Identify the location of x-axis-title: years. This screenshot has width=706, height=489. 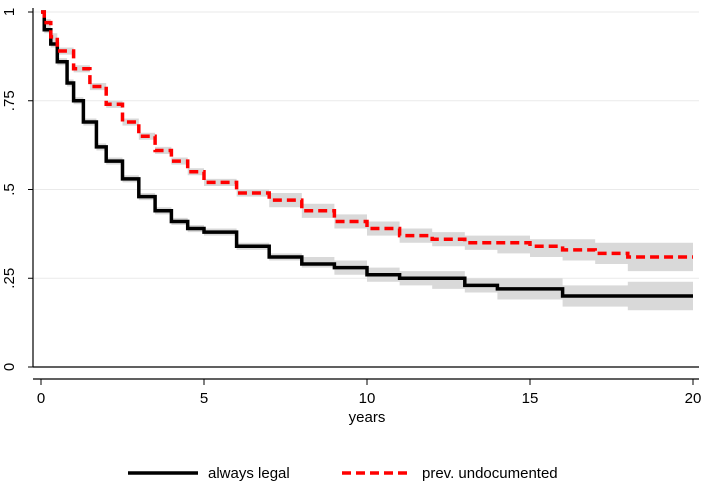
(367, 417).